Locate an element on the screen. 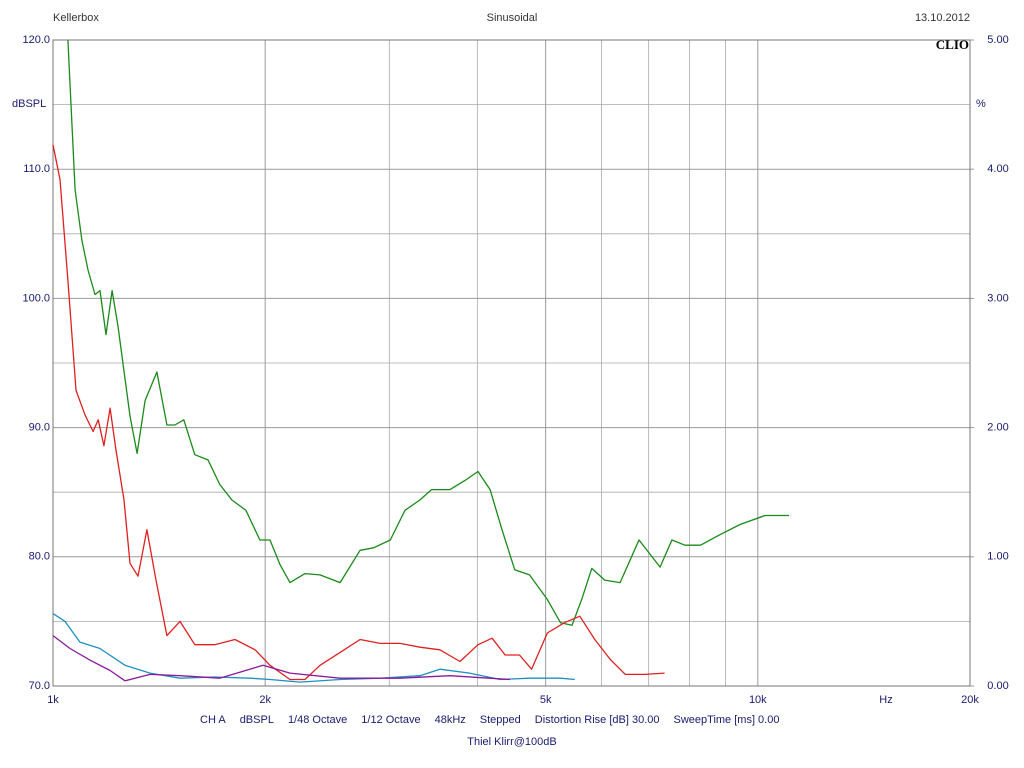 The height and width of the screenshot is (768, 1024). y-tick-label: 80.0 is located at coordinates (39, 557).